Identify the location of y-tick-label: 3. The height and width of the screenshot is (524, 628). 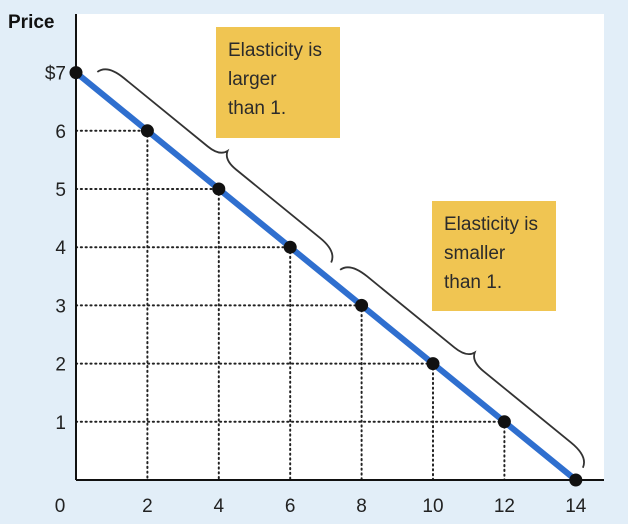
(60, 306).